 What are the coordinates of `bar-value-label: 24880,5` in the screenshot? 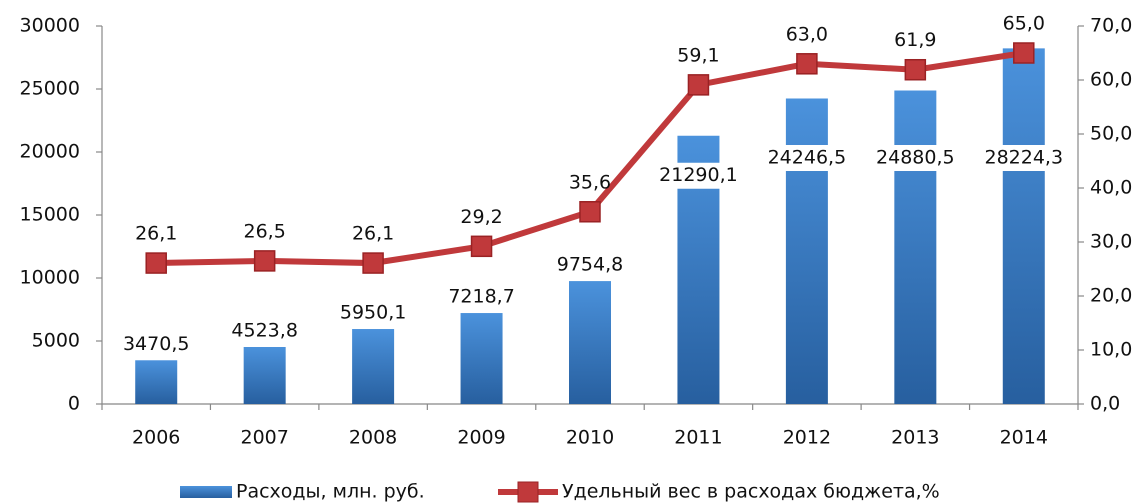 It's located at (915, 158).